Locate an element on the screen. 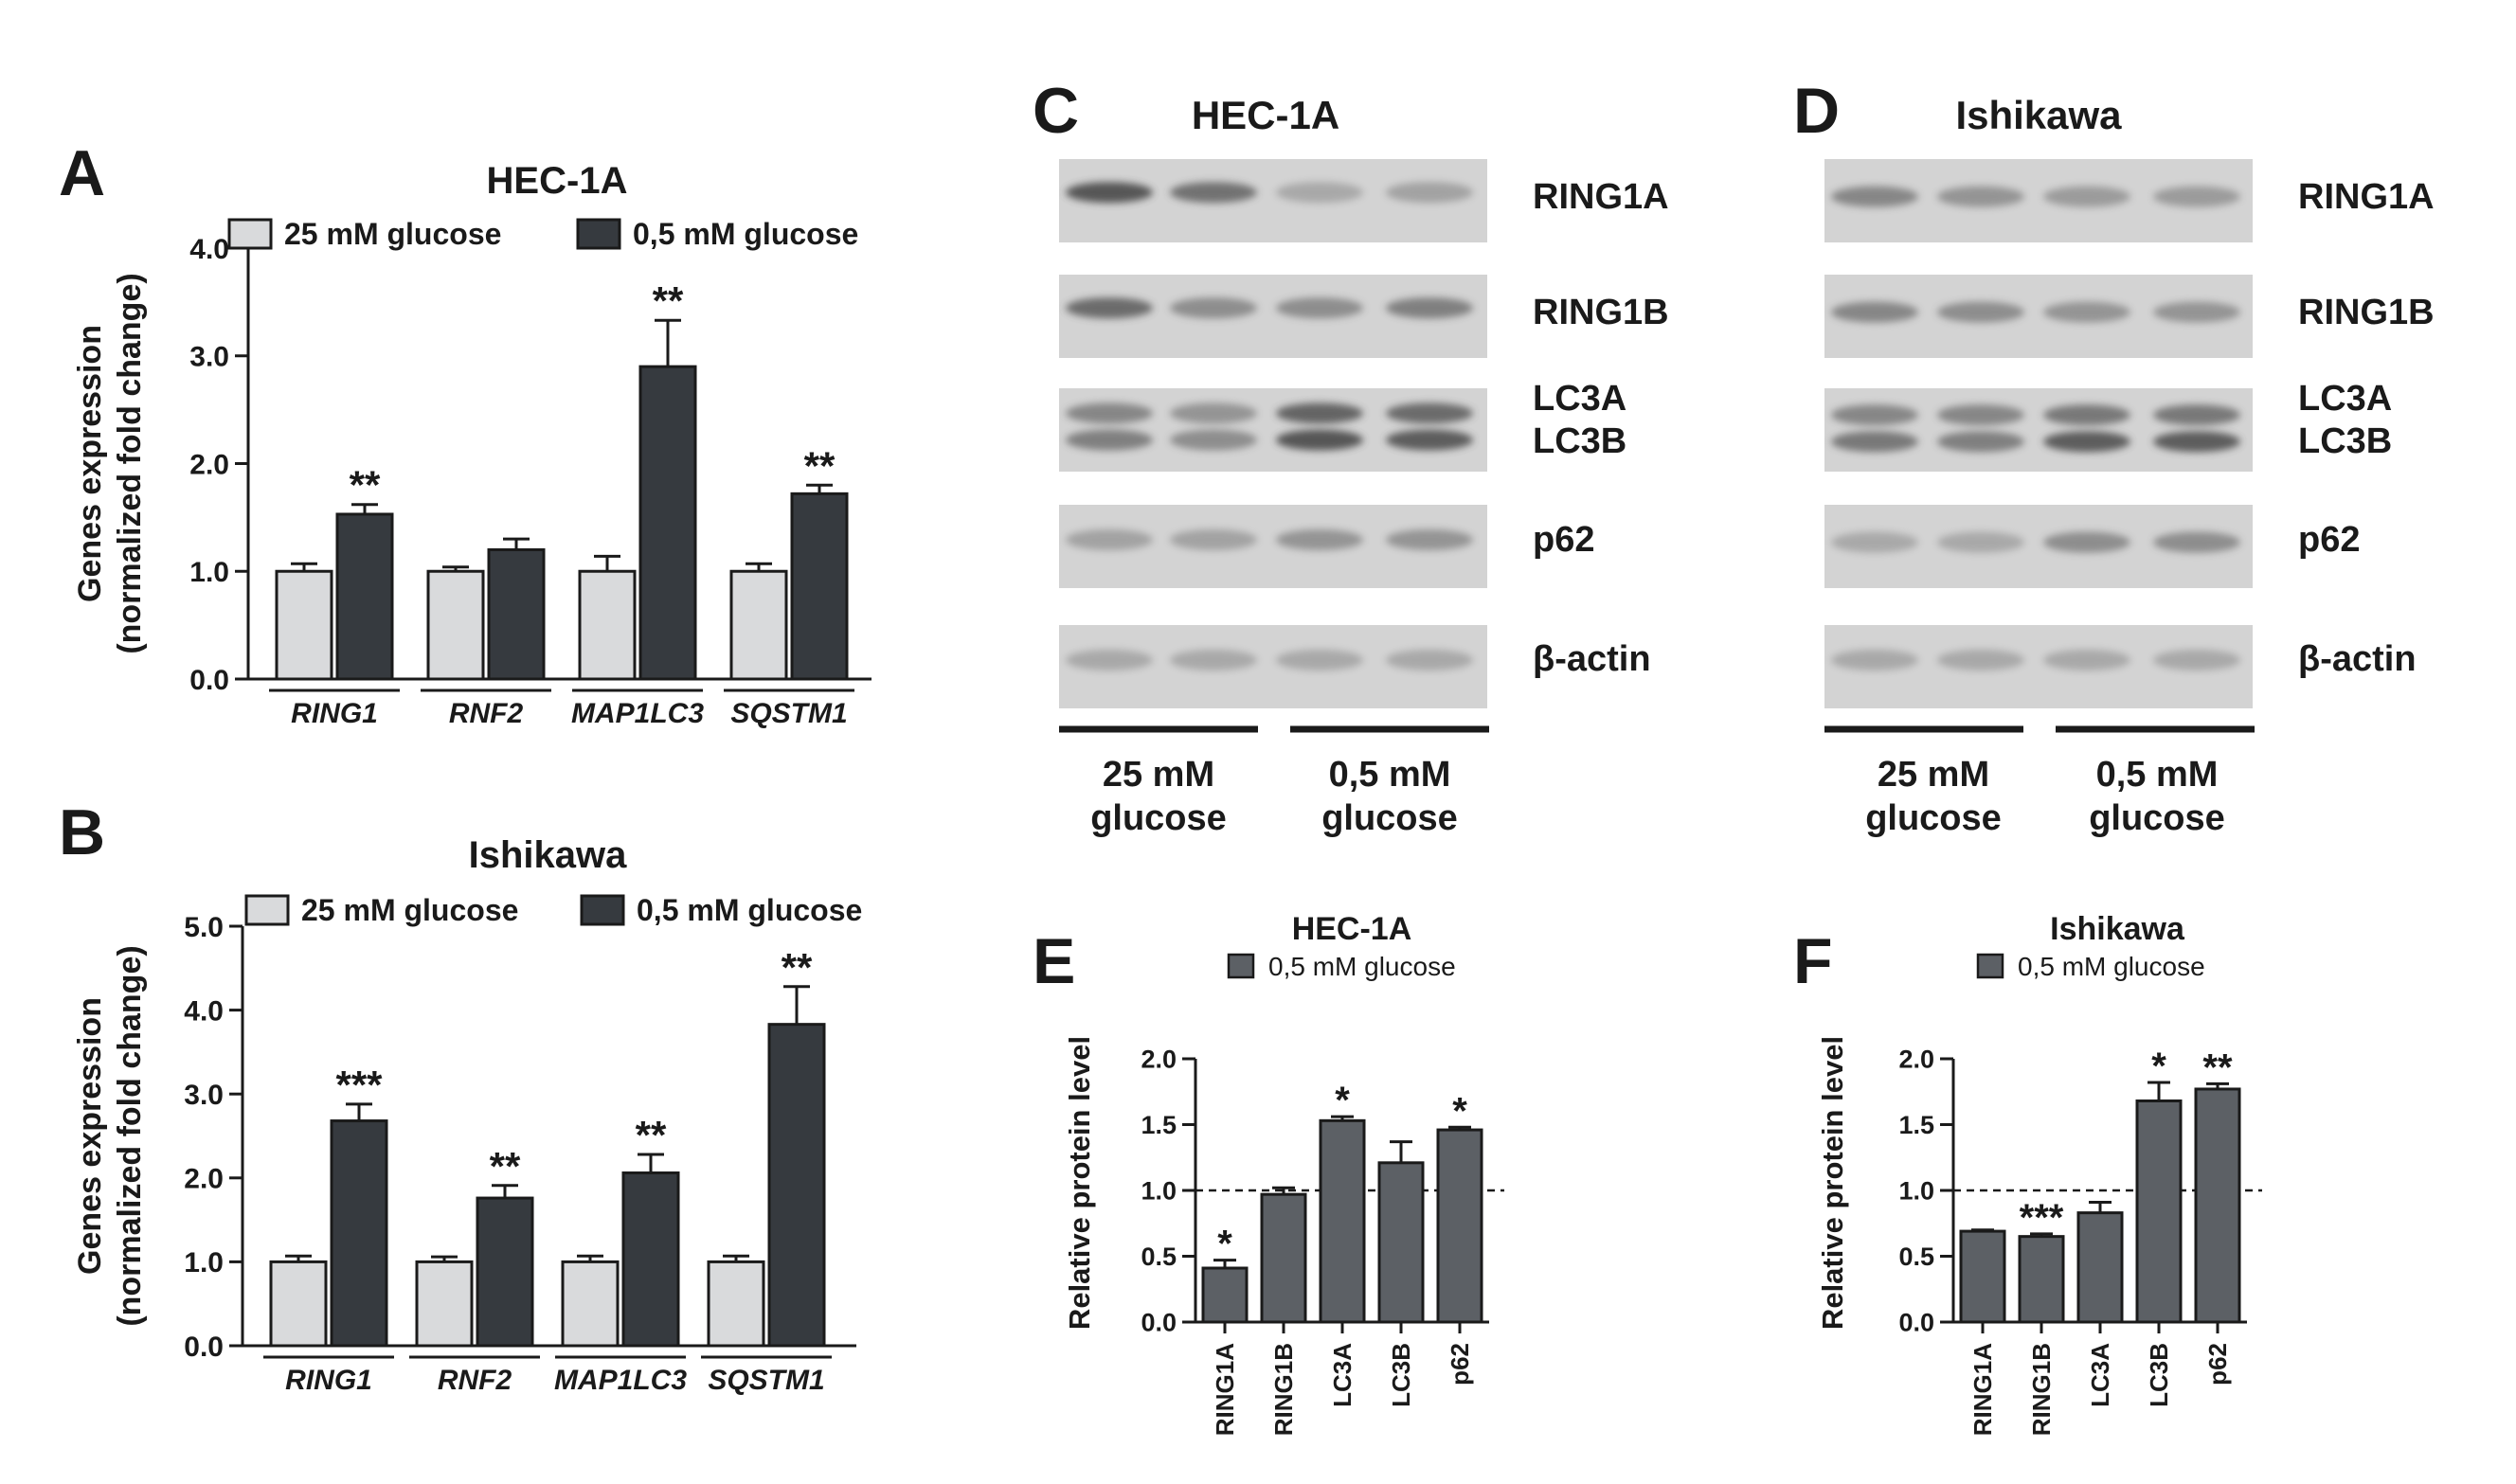  band-label-ring1a: RING1A is located at coordinates (2366, 197).